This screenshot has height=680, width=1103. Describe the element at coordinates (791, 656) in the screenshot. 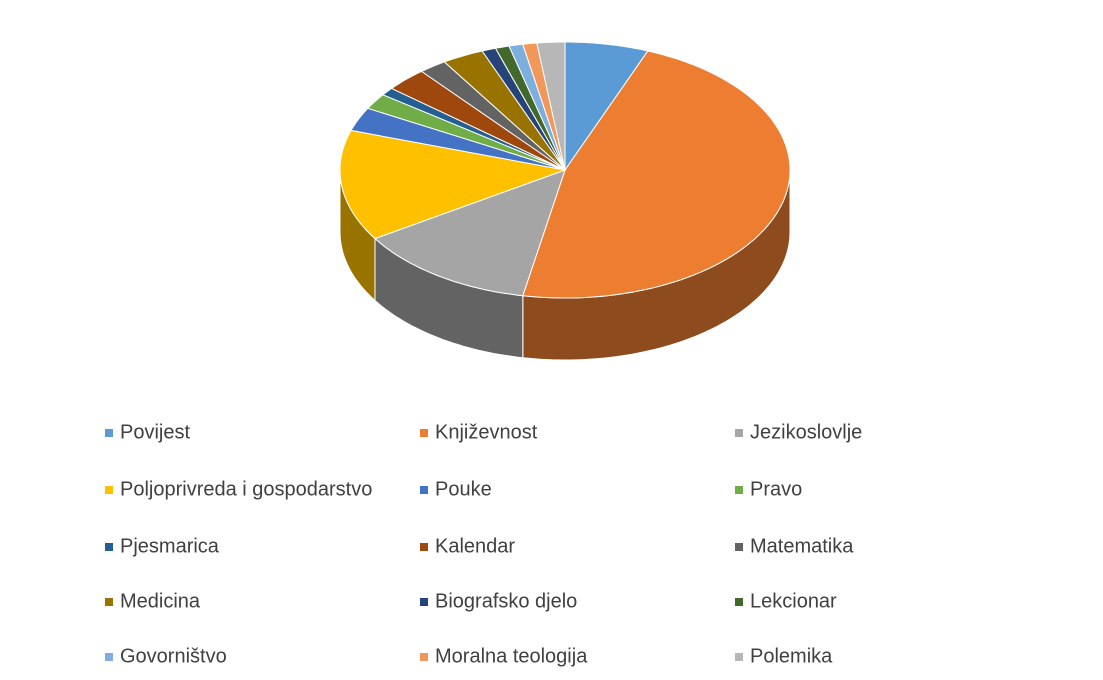

I see `legend-label: Polemika` at that location.